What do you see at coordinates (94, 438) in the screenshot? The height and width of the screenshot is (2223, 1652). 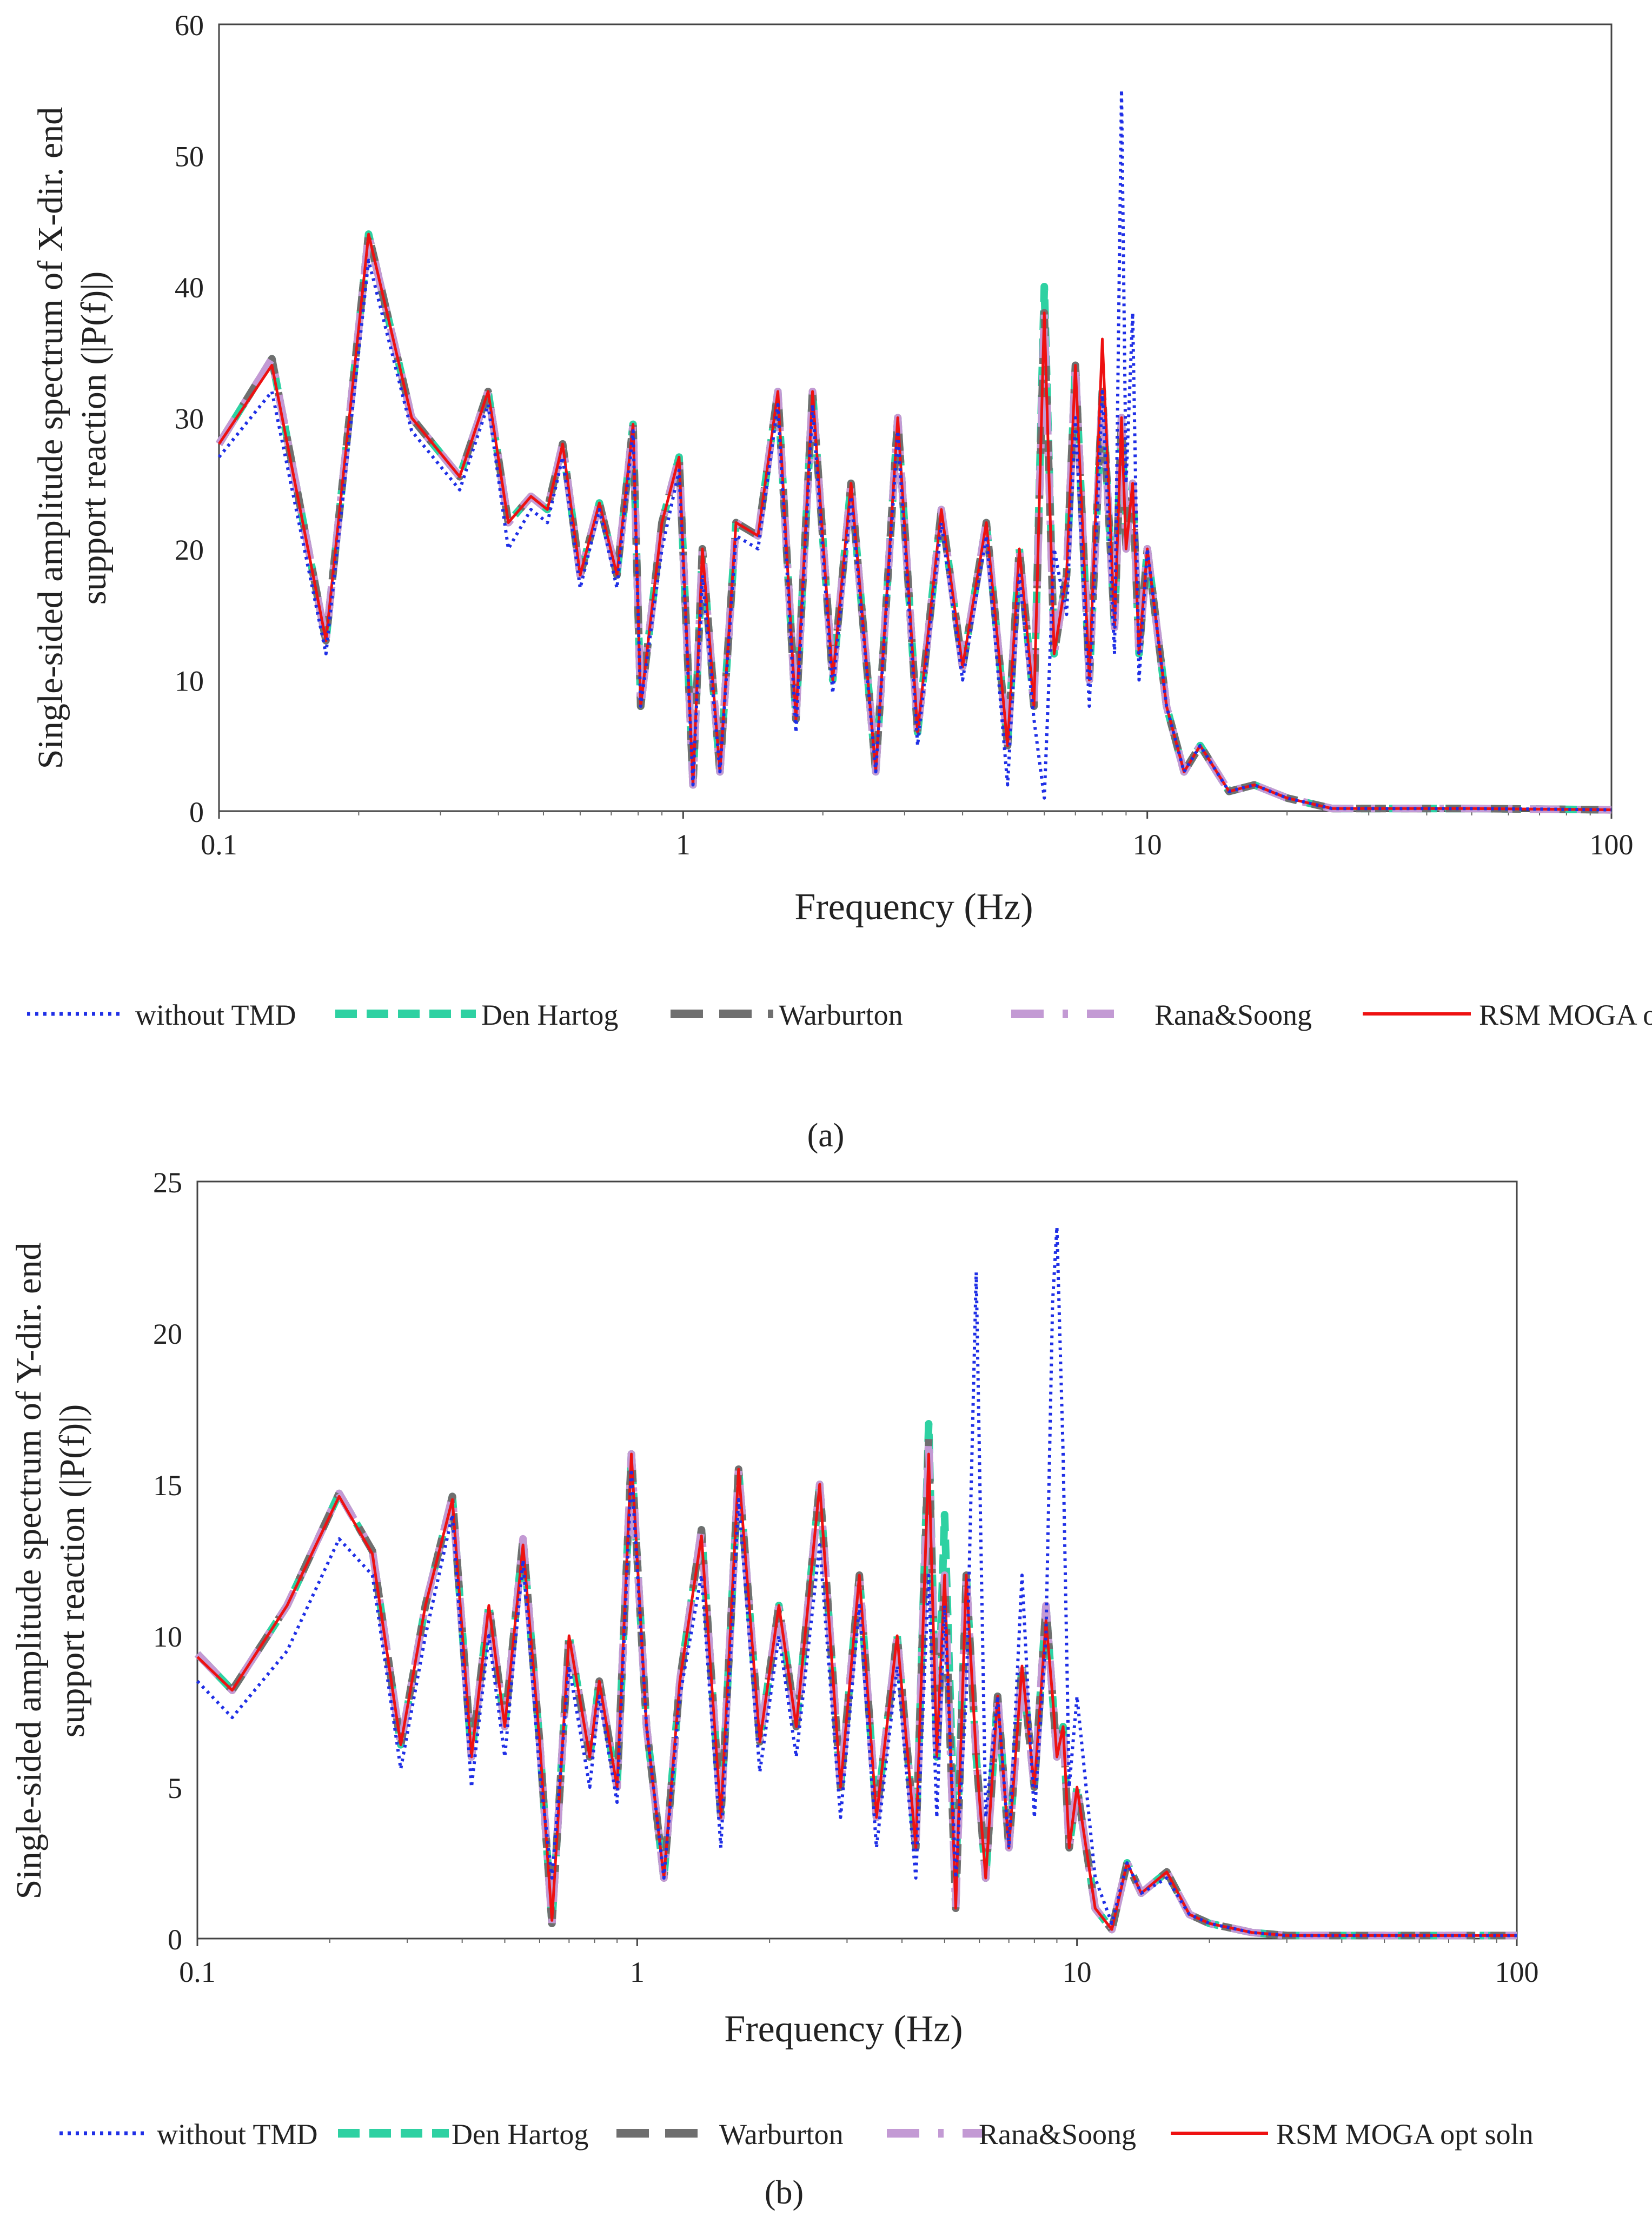 I see `y-axis-label-a-line2: support reaction (|P(f)|)` at bounding box center [94, 438].